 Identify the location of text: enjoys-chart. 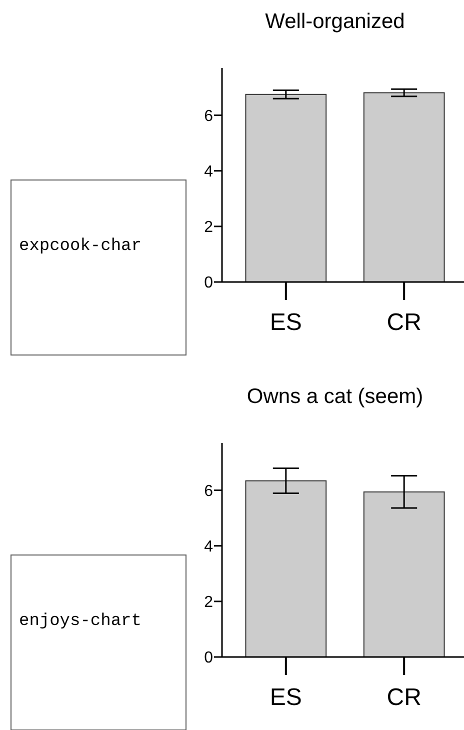
(80, 621).